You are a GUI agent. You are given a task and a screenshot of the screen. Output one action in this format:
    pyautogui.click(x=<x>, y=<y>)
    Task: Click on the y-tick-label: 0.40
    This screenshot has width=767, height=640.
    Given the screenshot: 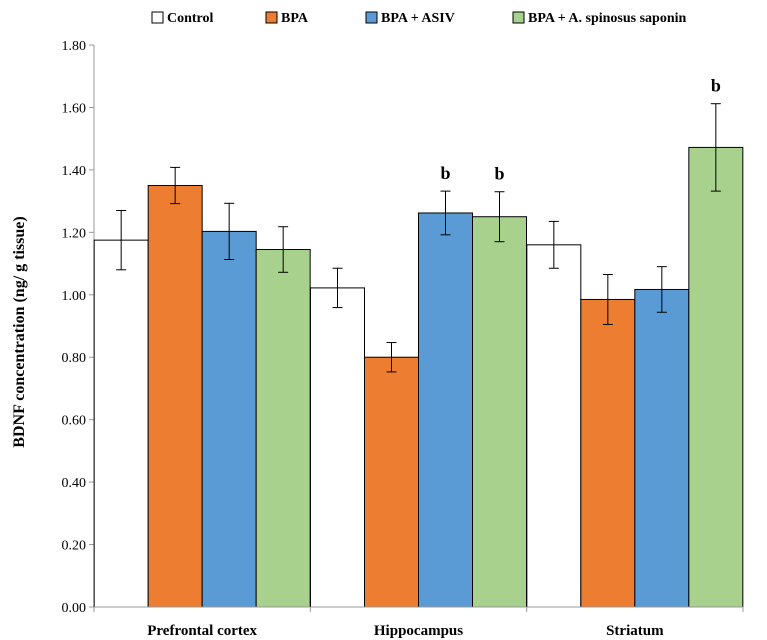 What is the action you would take?
    pyautogui.click(x=74, y=483)
    